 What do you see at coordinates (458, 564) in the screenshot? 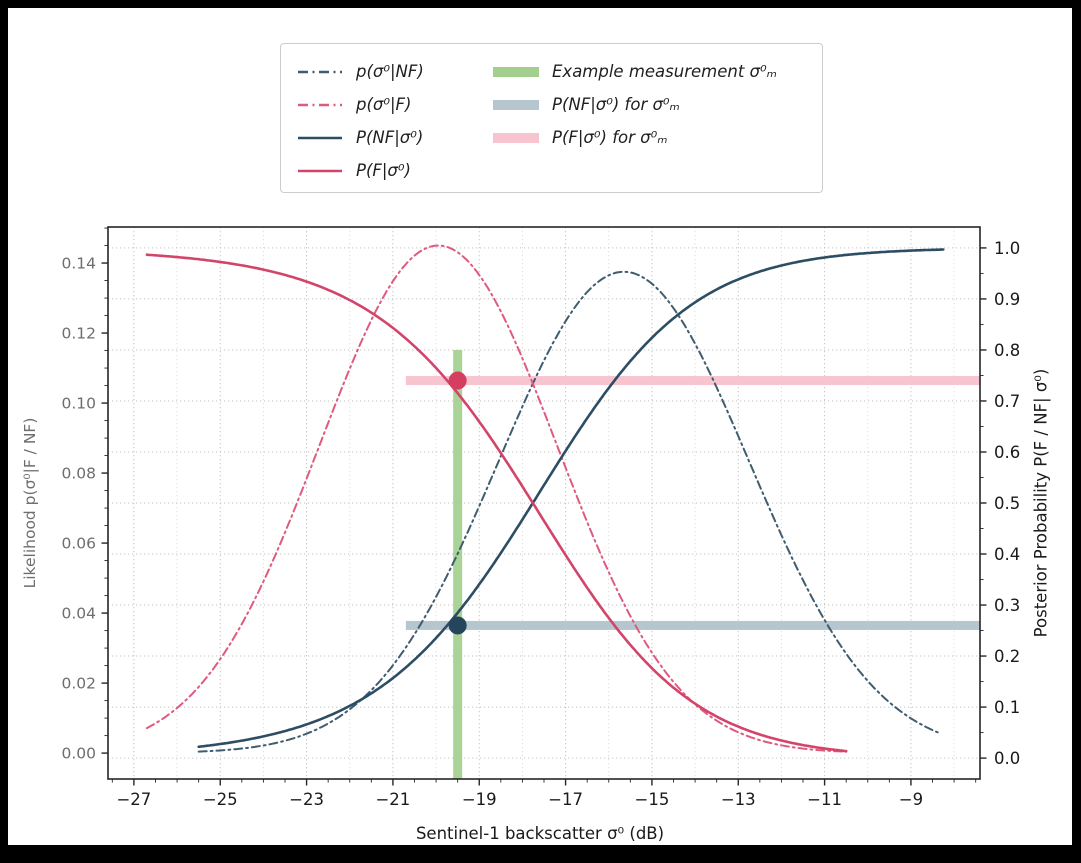
I see `measurement-line` at bounding box center [458, 564].